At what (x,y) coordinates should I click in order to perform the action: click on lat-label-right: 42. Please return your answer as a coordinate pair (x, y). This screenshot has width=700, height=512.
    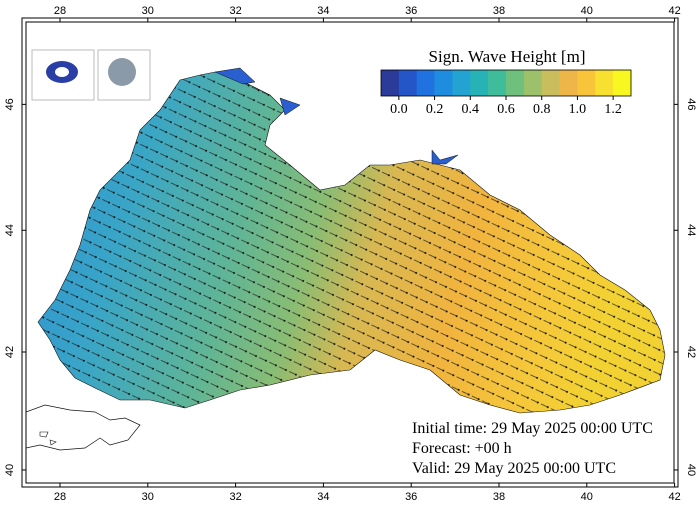
    Looking at the image, I should click on (691, 352).